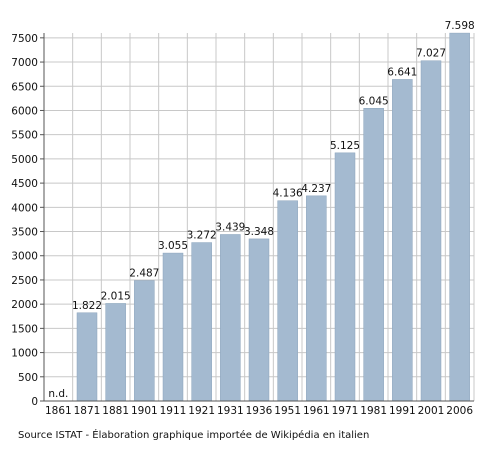 This screenshot has width=500, height=450. I want to click on x-tick-label: 1991, so click(402, 411).